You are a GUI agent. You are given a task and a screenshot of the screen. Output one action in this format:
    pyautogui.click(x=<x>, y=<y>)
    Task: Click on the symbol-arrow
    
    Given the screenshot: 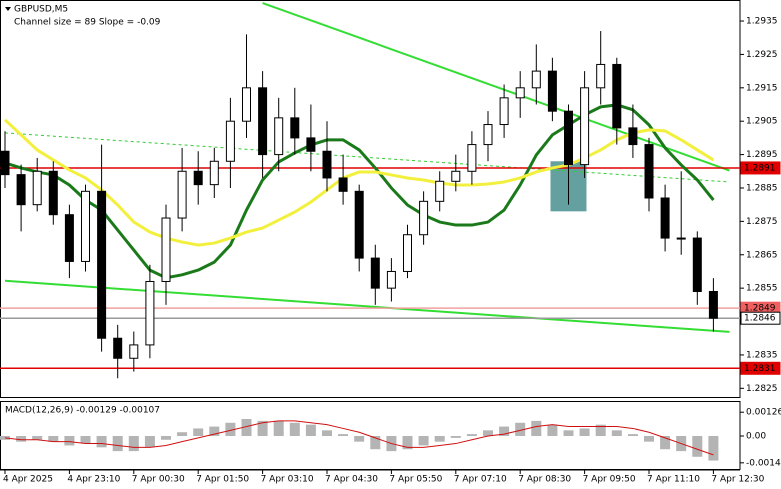 What is the action you would take?
    pyautogui.click(x=8, y=9)
    